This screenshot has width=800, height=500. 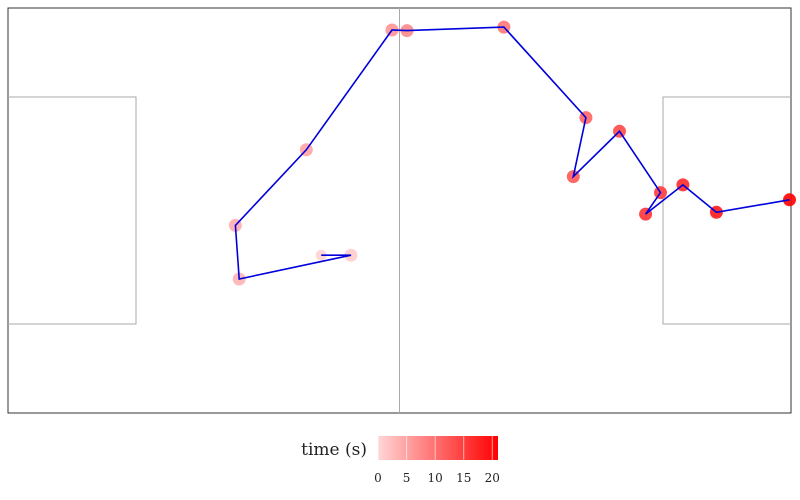 What do you see at coordinates (438, 448) in the screenshot?
I see `colorbar` at bounding box center [438, 448].